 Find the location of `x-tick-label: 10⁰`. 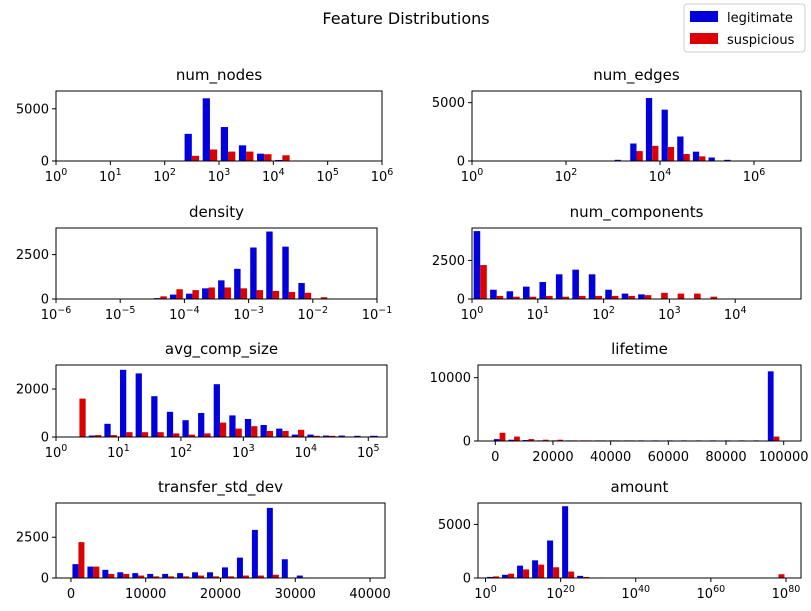

x-tick-label: 10⁰ is located at coordinates (472, 314).